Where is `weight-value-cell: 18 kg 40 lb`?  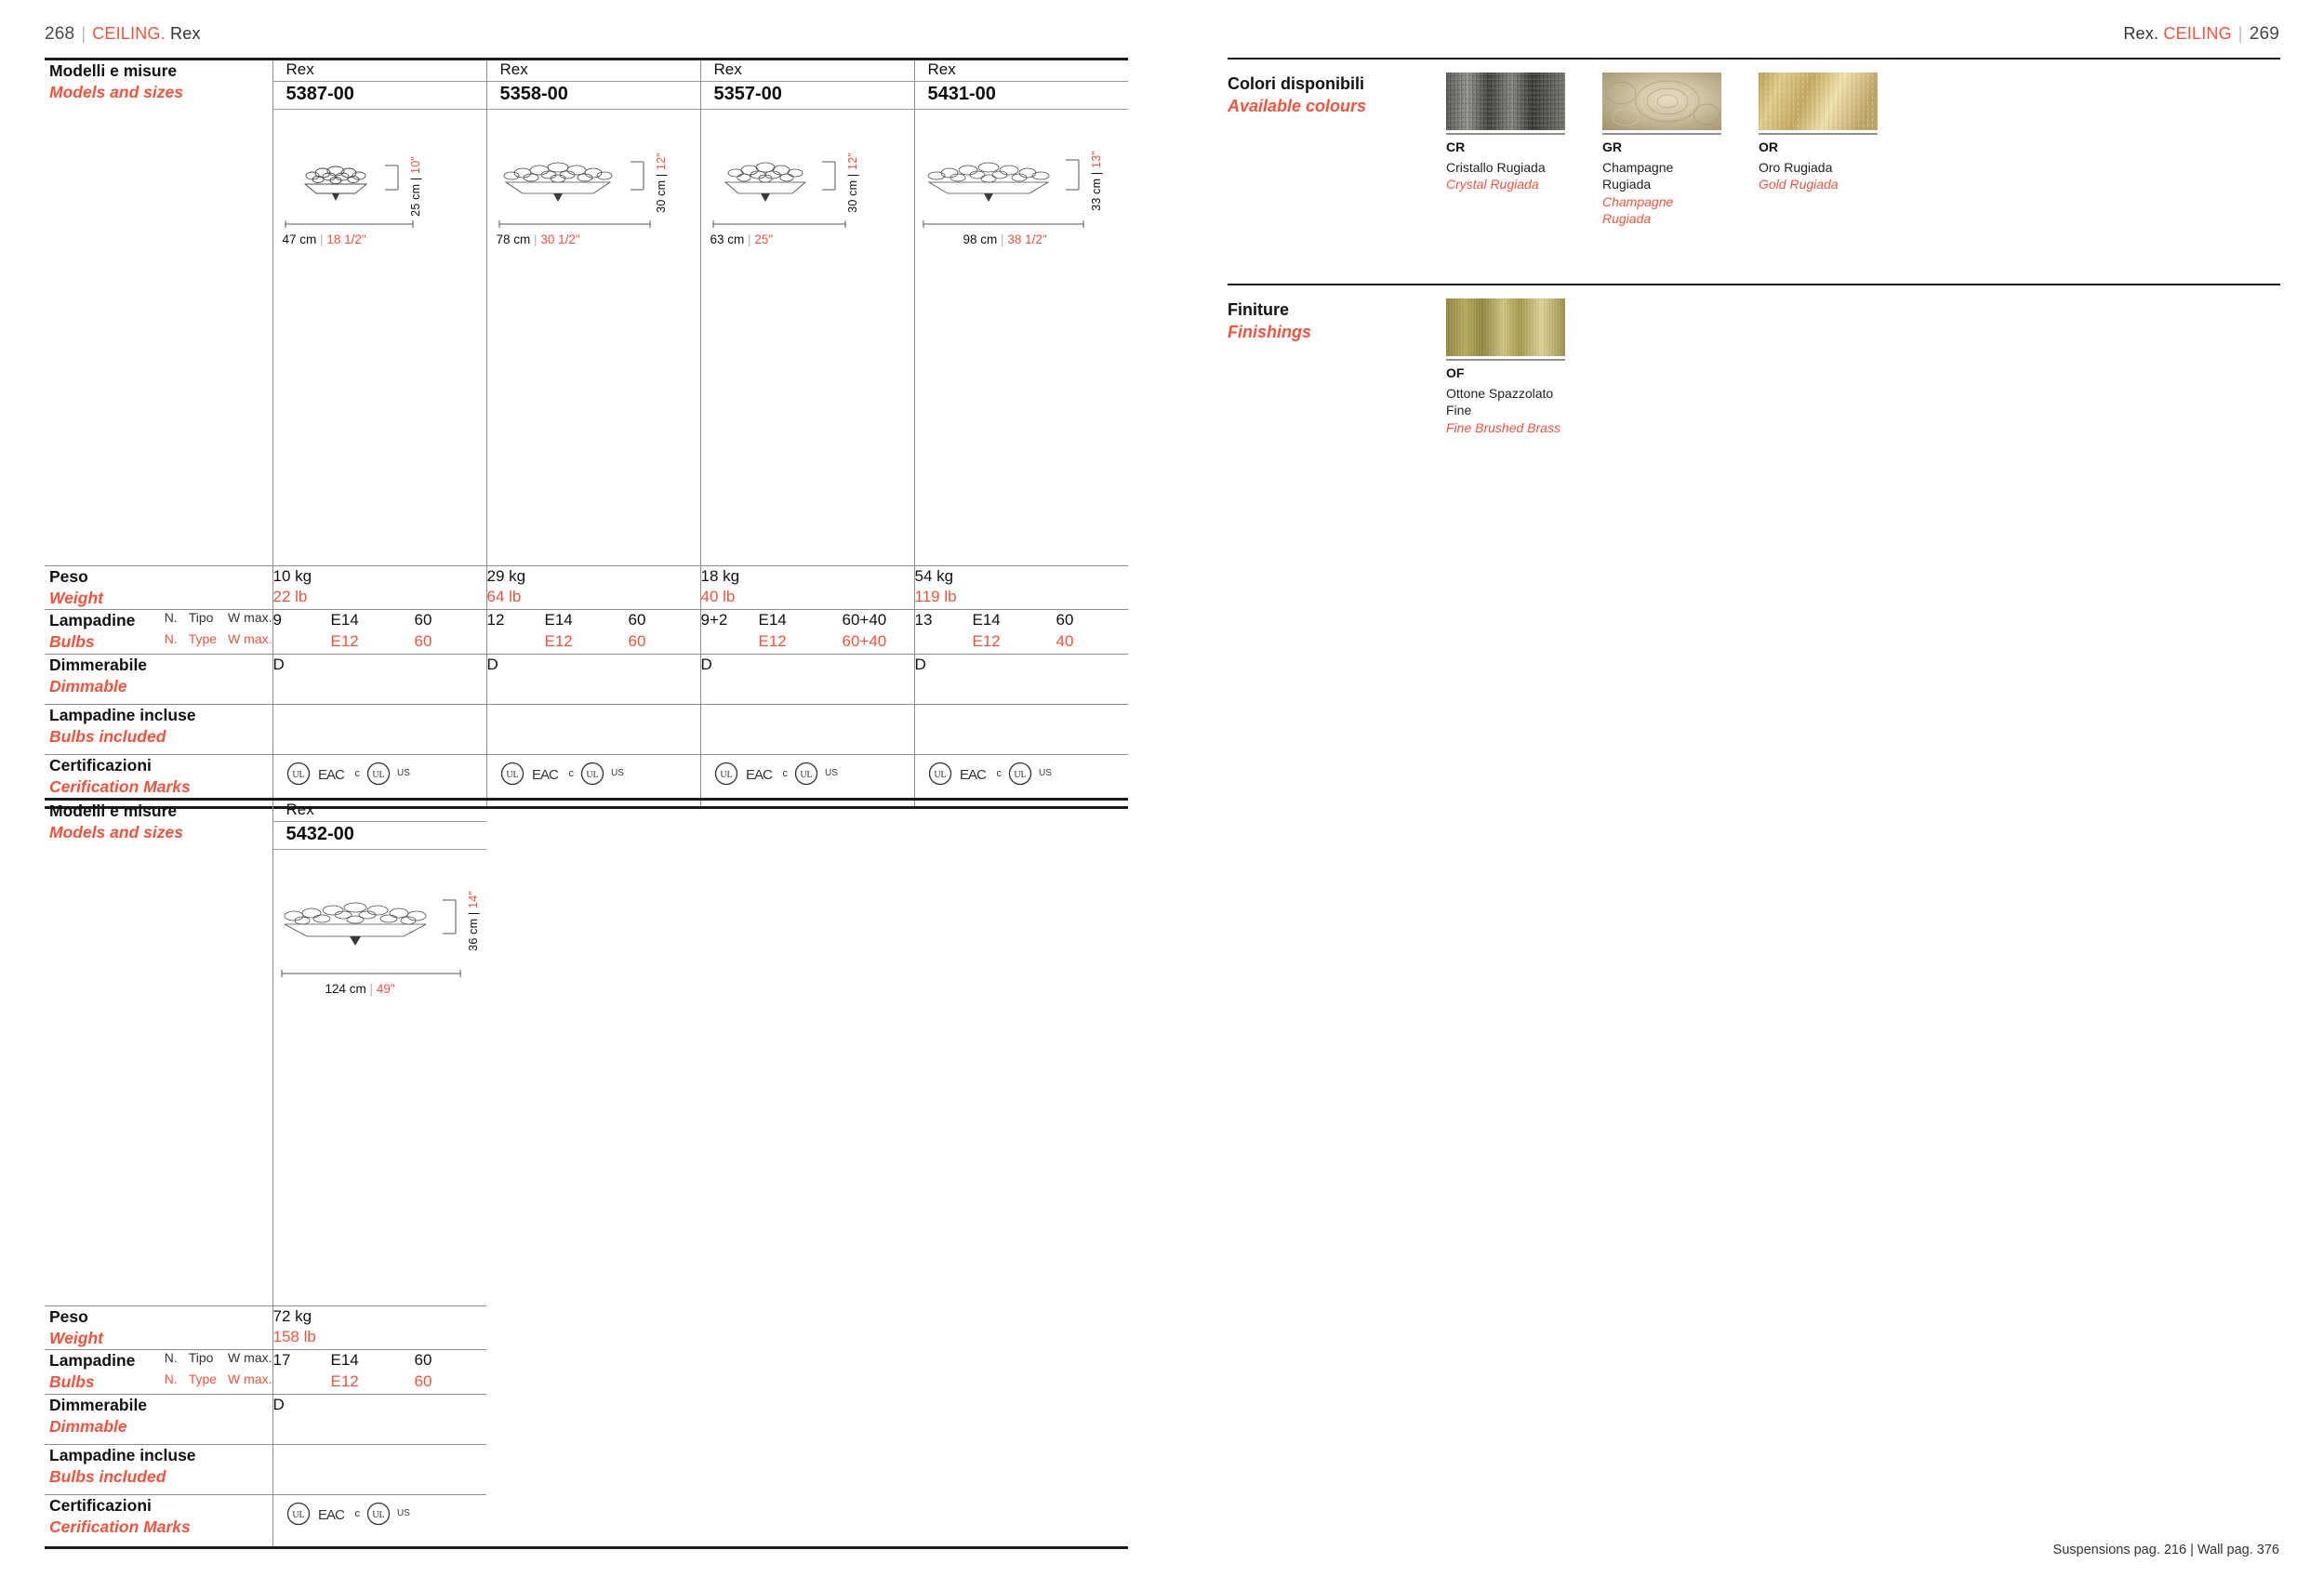 weight-value-cell: 18 kg 40 lb is located at coordinates (807, 587).